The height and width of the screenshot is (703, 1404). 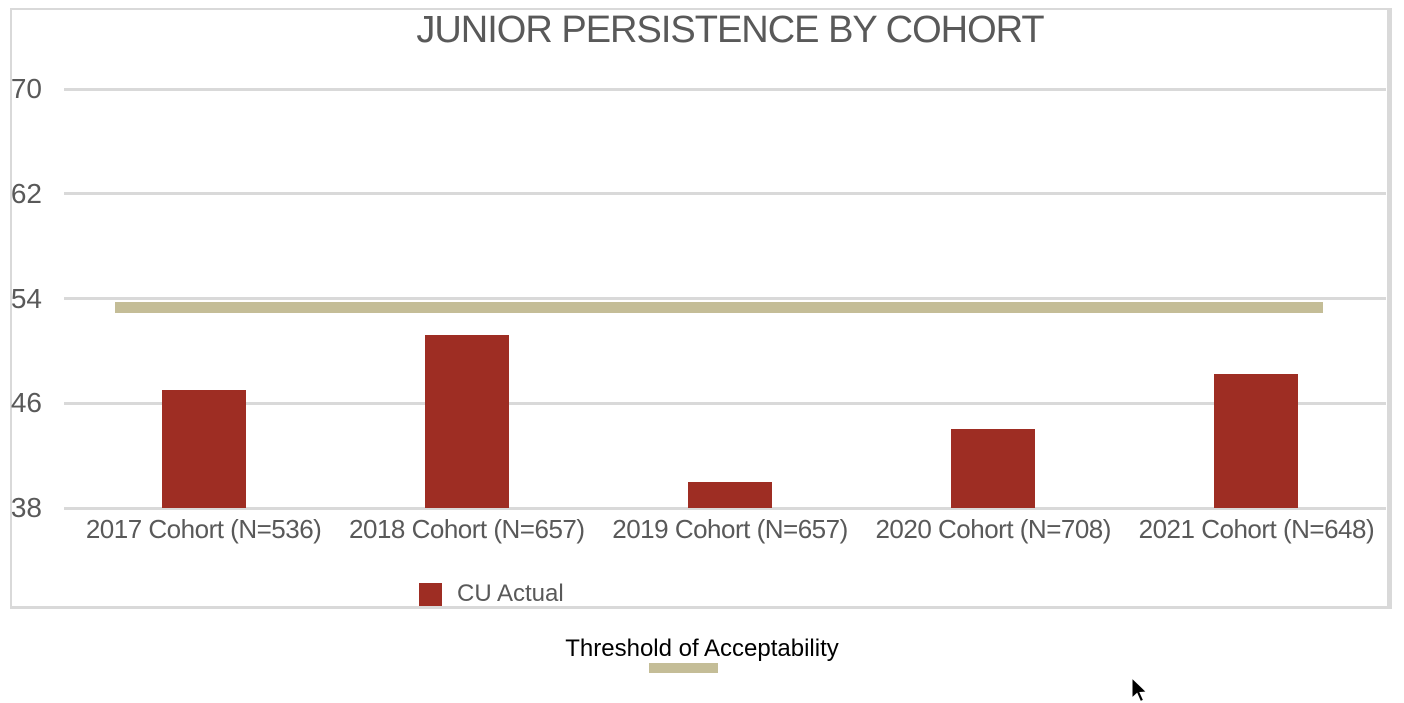 What do you see at coordinates (702, 648) in the screenshot?
I see `legend-label-threshold: Threshold of Acceptability` at bounding box center [702, 648].